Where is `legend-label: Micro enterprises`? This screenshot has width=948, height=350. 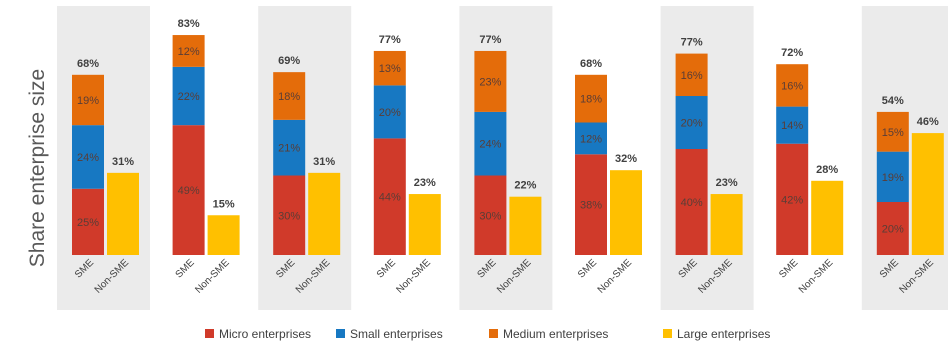 legend-label: Micro enterprises is located at coordinates (265, 334).